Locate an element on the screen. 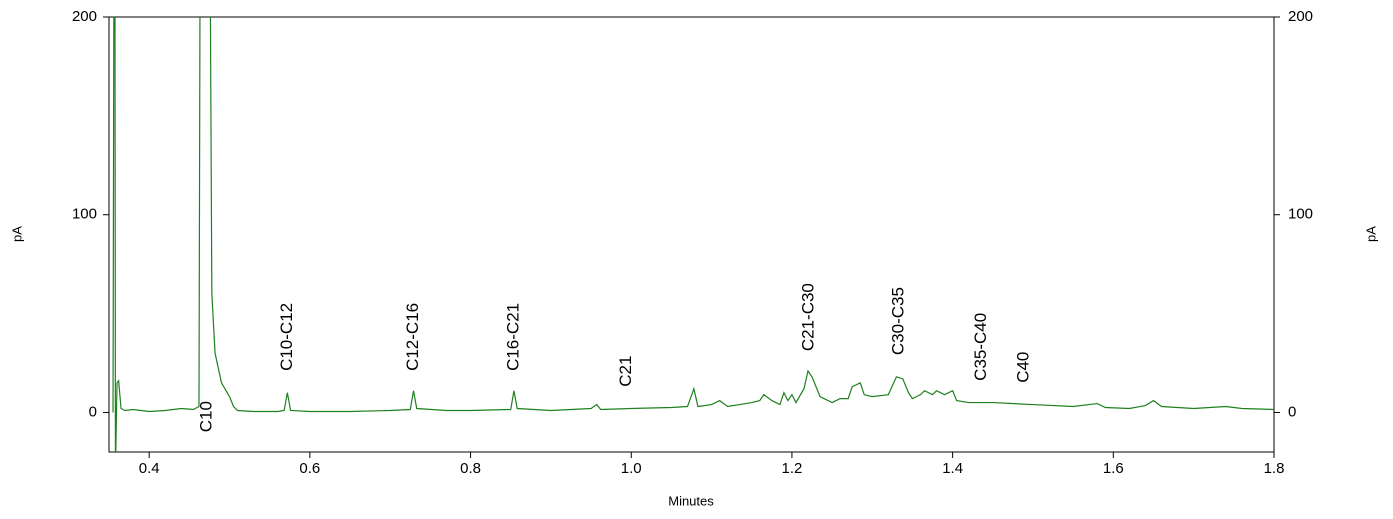  x-tick-label: 0.4 is located at coordinates (149, 468).